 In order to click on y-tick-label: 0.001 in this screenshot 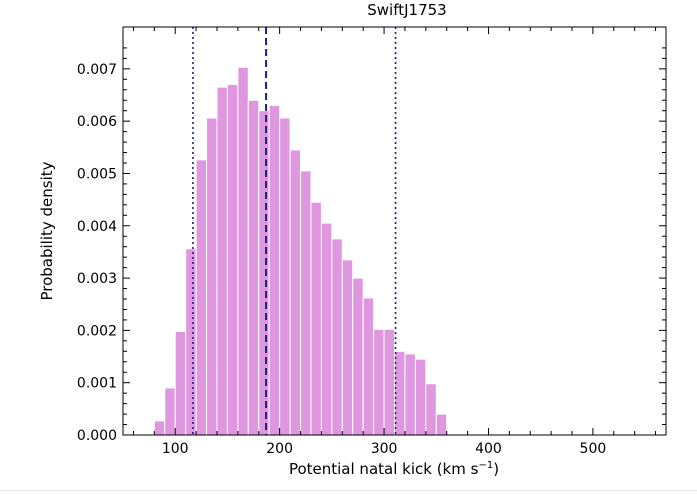, I will do `click(97, 384)`.